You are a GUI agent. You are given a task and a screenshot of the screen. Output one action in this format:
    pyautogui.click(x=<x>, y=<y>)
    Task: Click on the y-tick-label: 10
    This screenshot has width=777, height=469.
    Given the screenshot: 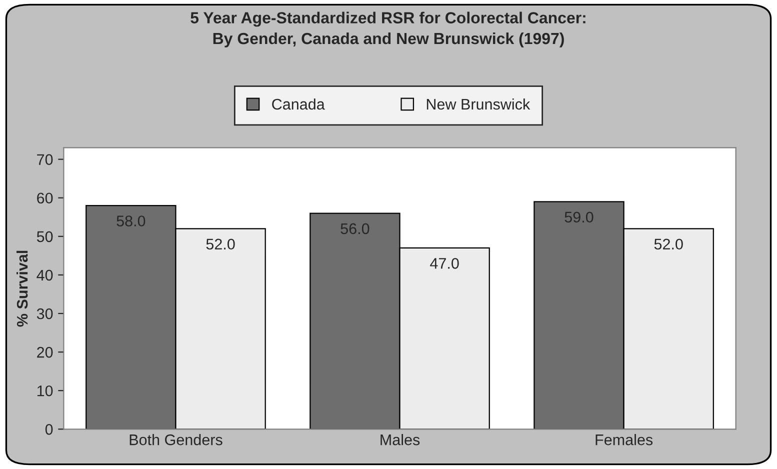 What is the action you would take?
    pyautogui.click(x=45, y=390)
    